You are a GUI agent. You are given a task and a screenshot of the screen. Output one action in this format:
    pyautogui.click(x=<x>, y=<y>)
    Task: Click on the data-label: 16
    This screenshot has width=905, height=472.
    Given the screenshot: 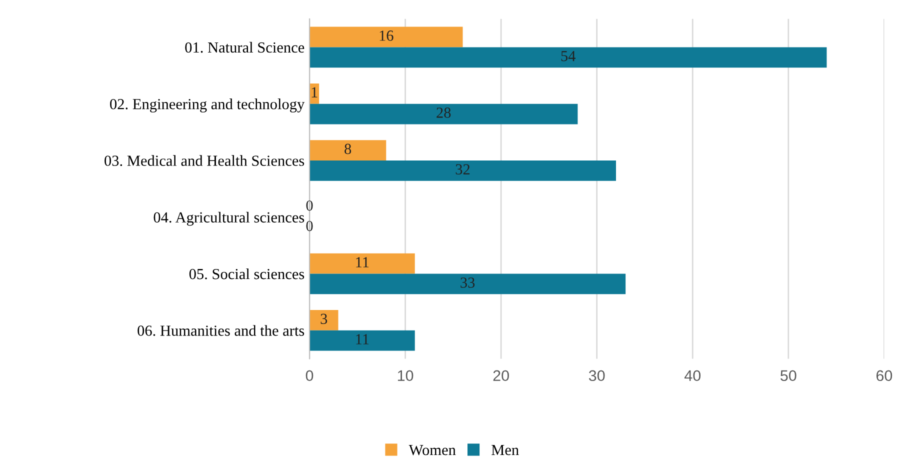 What is the action you would take?
    pyautogui.click(x=387, y=35)
    